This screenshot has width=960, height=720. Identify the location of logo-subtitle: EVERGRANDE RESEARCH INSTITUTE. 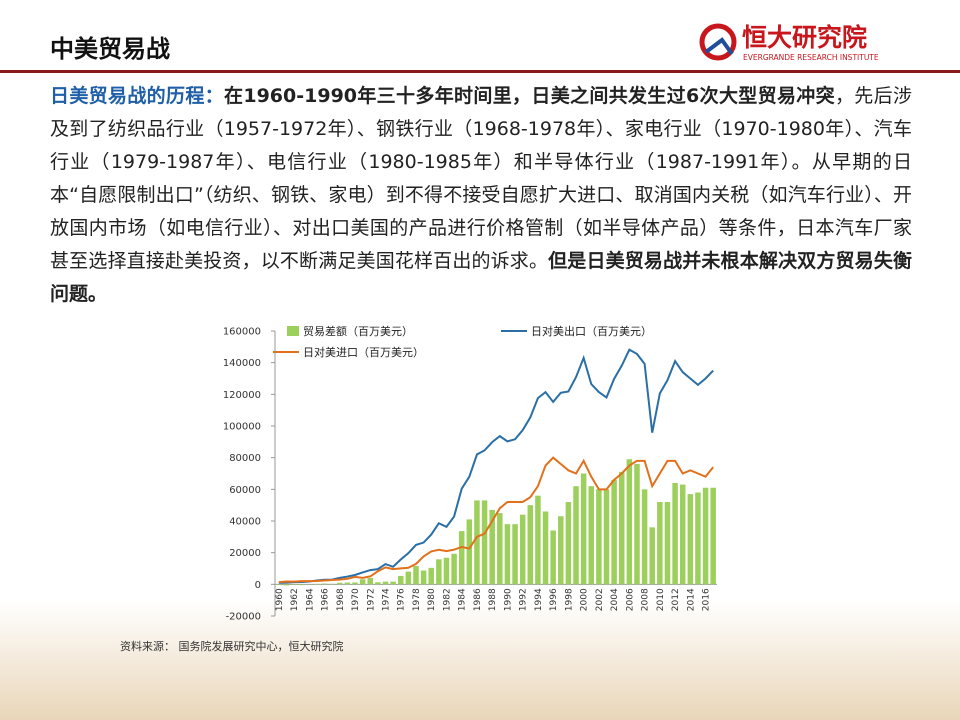
(811, 57).